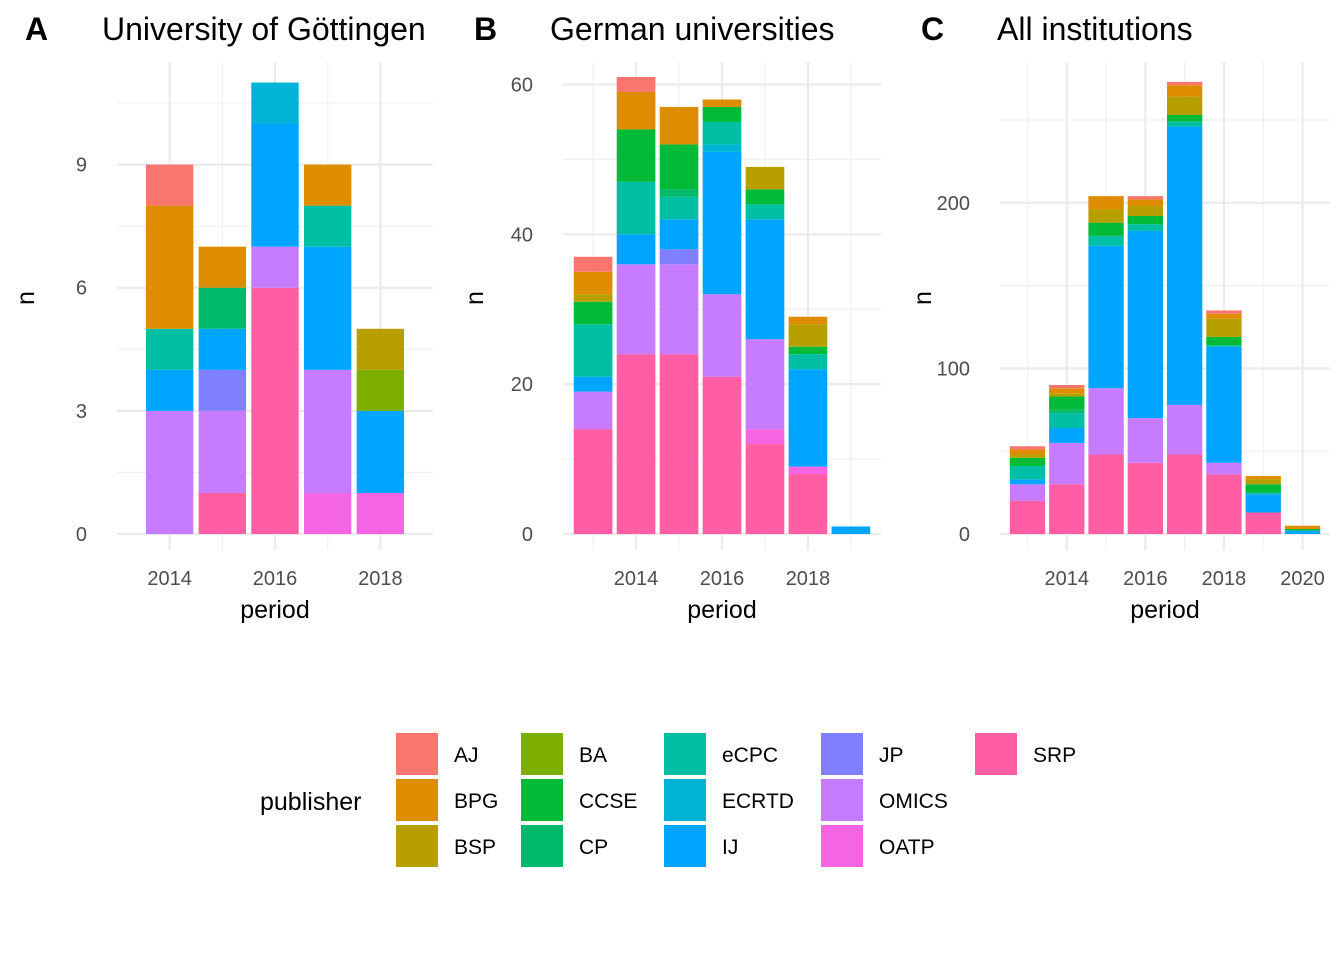  What do you see at coordinates (81, 289) in the screenshot?
I see `y-tick-label: 6` at bounding box center [81, 289].